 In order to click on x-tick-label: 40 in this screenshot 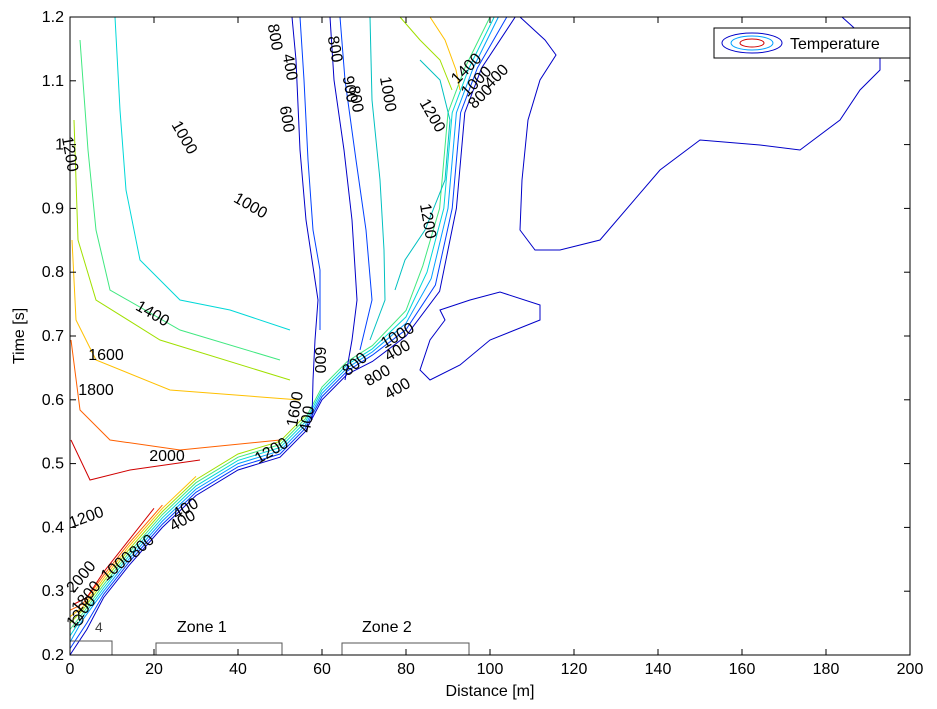, I will do `click(238, 669)`.